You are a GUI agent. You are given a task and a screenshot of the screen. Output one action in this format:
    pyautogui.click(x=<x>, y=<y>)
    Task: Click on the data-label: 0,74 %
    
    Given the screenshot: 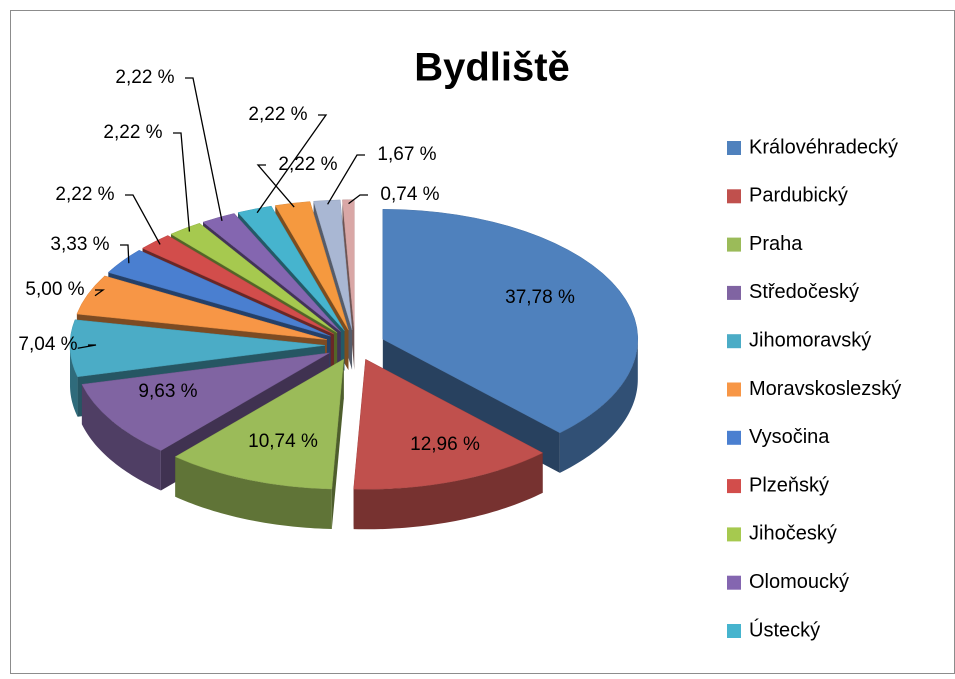 What is the action you would take?
    pyautogui.click(x=409, y=194)
    